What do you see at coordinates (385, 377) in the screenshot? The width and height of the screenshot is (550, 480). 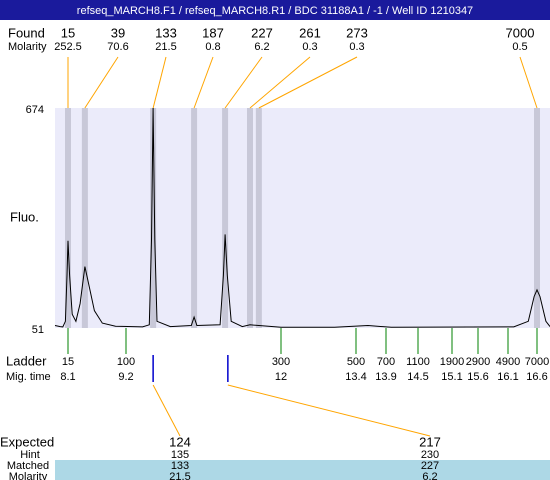 I see `ladder-time: 13.9` at bounding box center [385, 377].